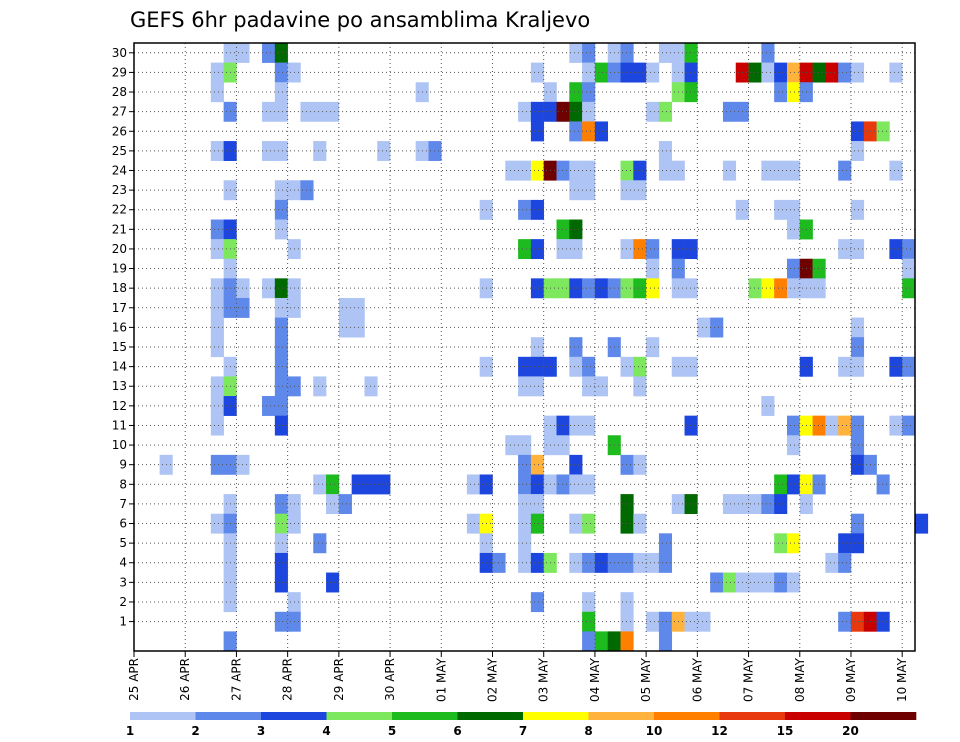 Image resolution: width=960 pixels, height=742 pixels. I want to click on x-tick-label: 01 MAY, so click(441, 679).